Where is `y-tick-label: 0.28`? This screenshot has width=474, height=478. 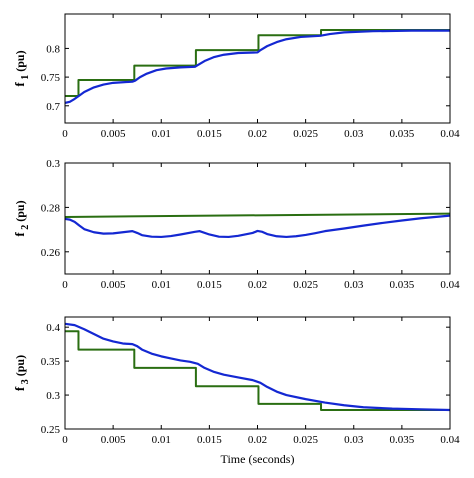 y-tick-label: 0.28 is located at coordinates (51, 208).